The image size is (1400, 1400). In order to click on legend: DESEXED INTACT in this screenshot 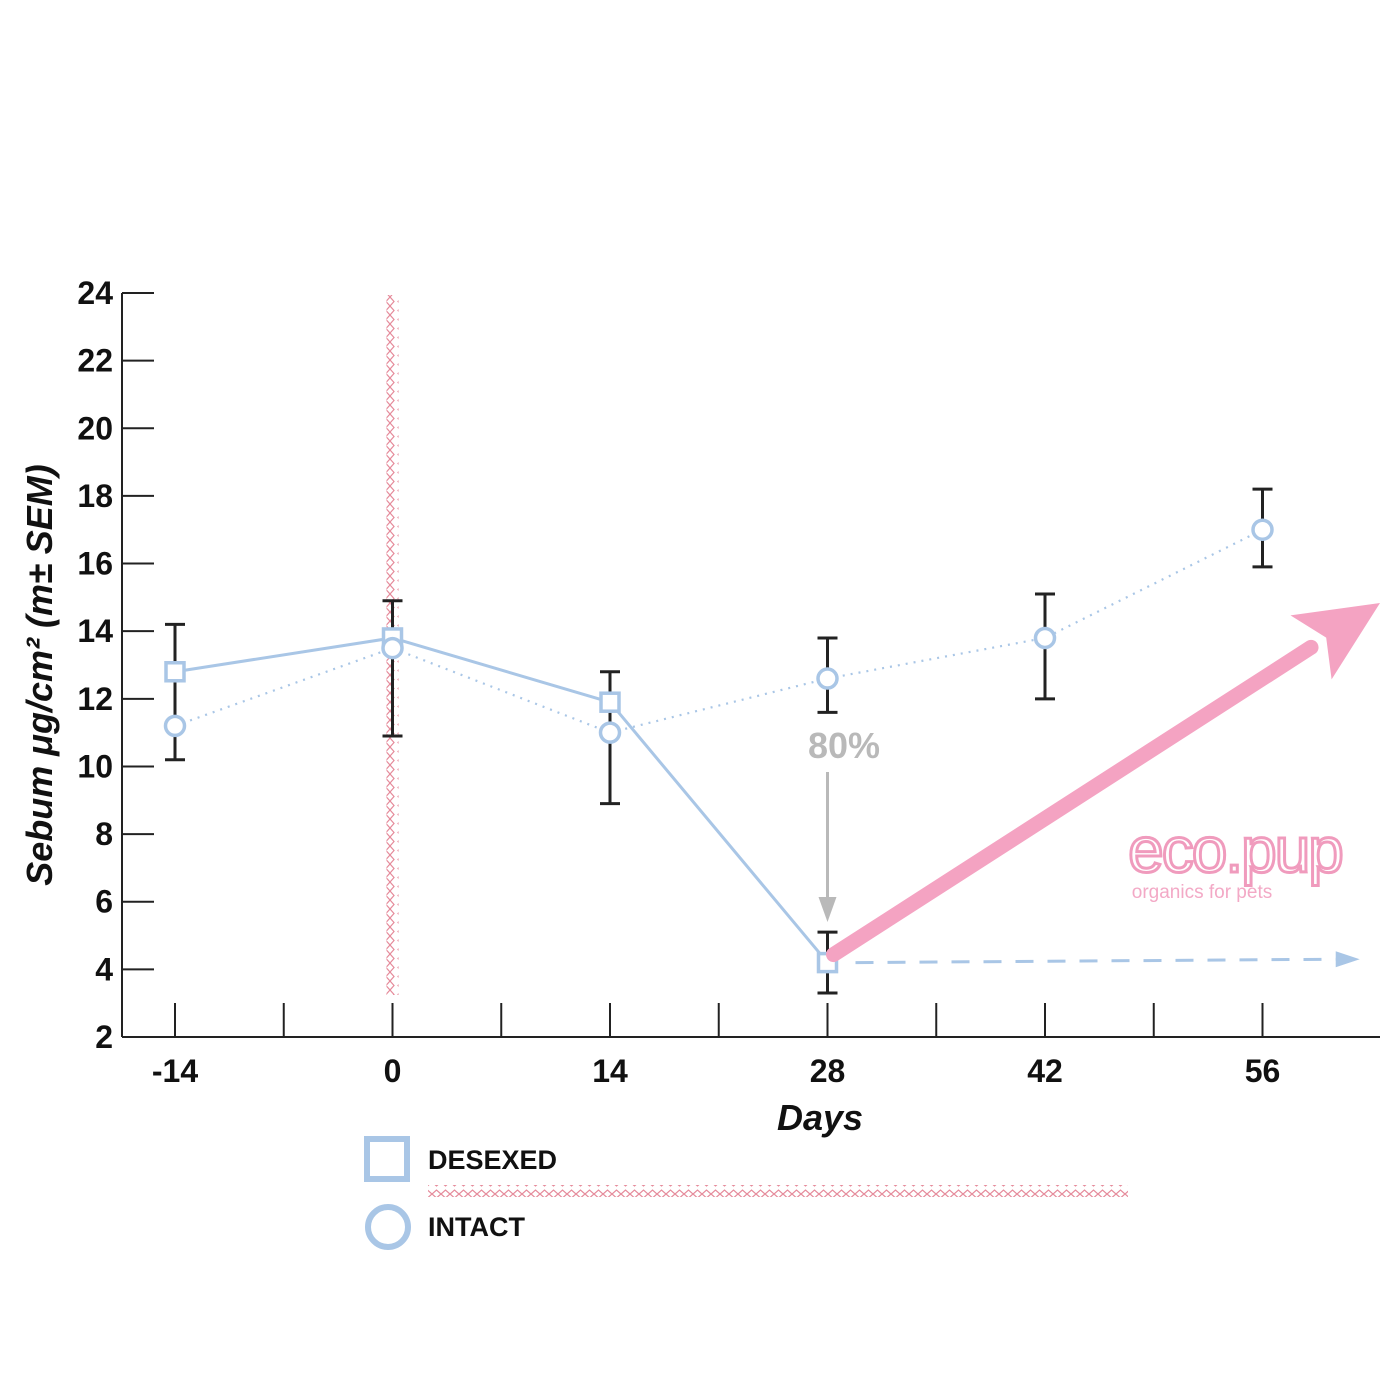, I will do `click(746, 1193)`.